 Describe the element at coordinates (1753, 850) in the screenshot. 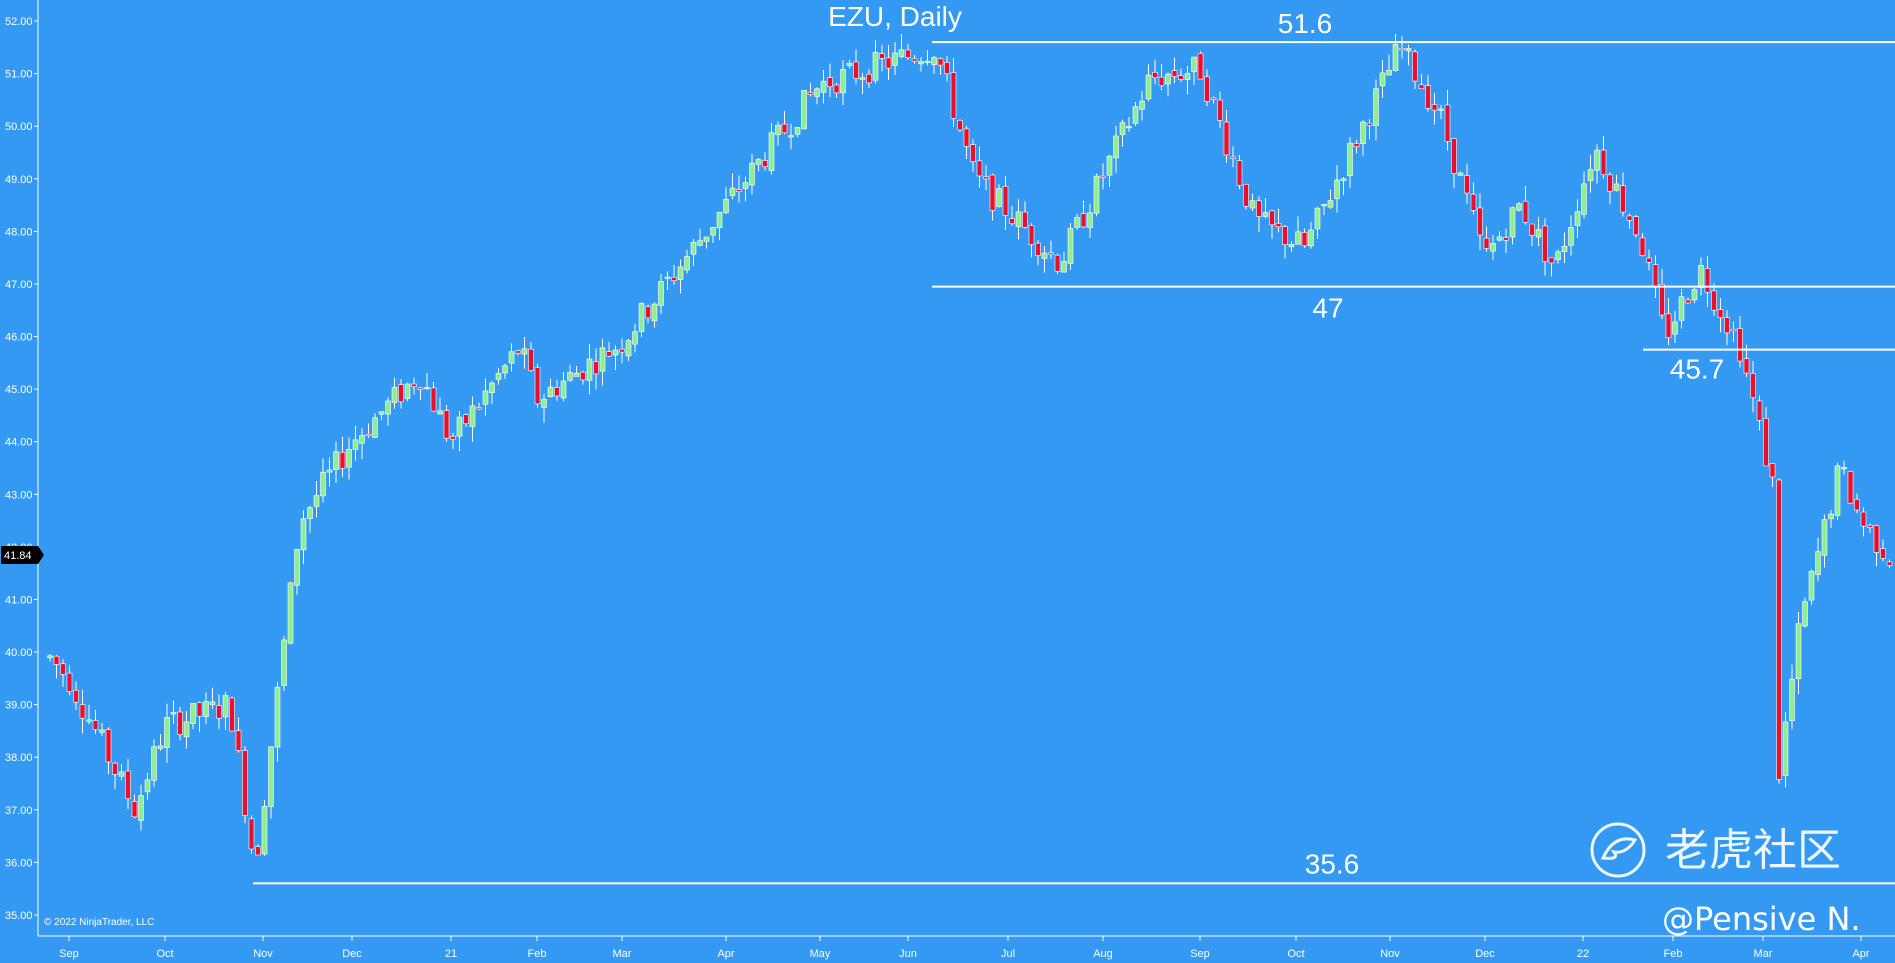

I see `watermark-cn: 老虎社区` at that location.